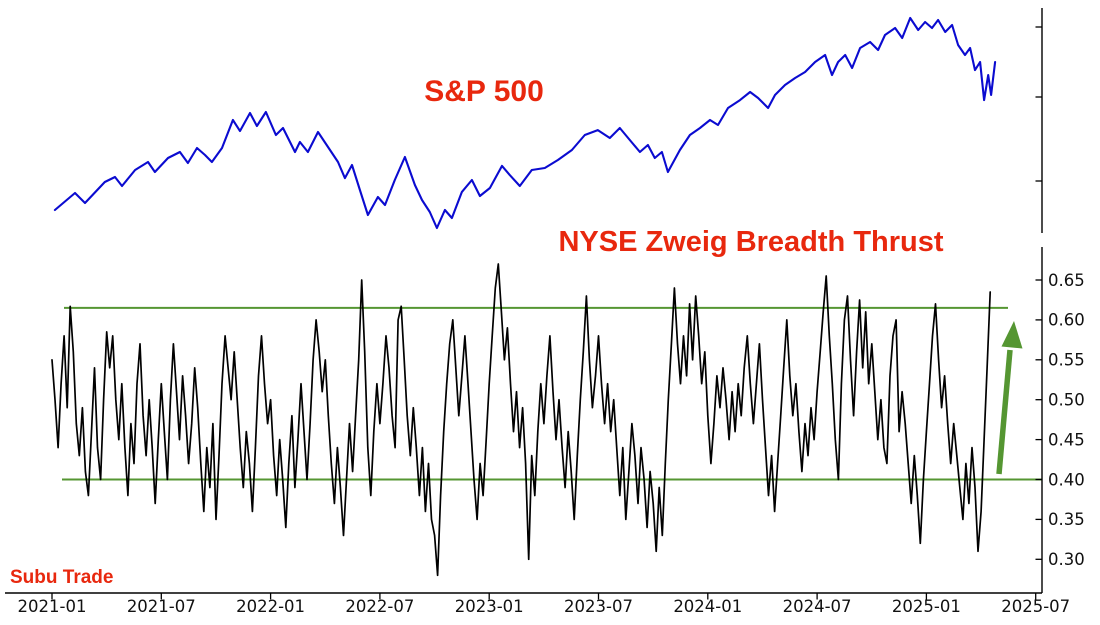  I want to click on x-tick-label: 2021-07, so click(161, 606).